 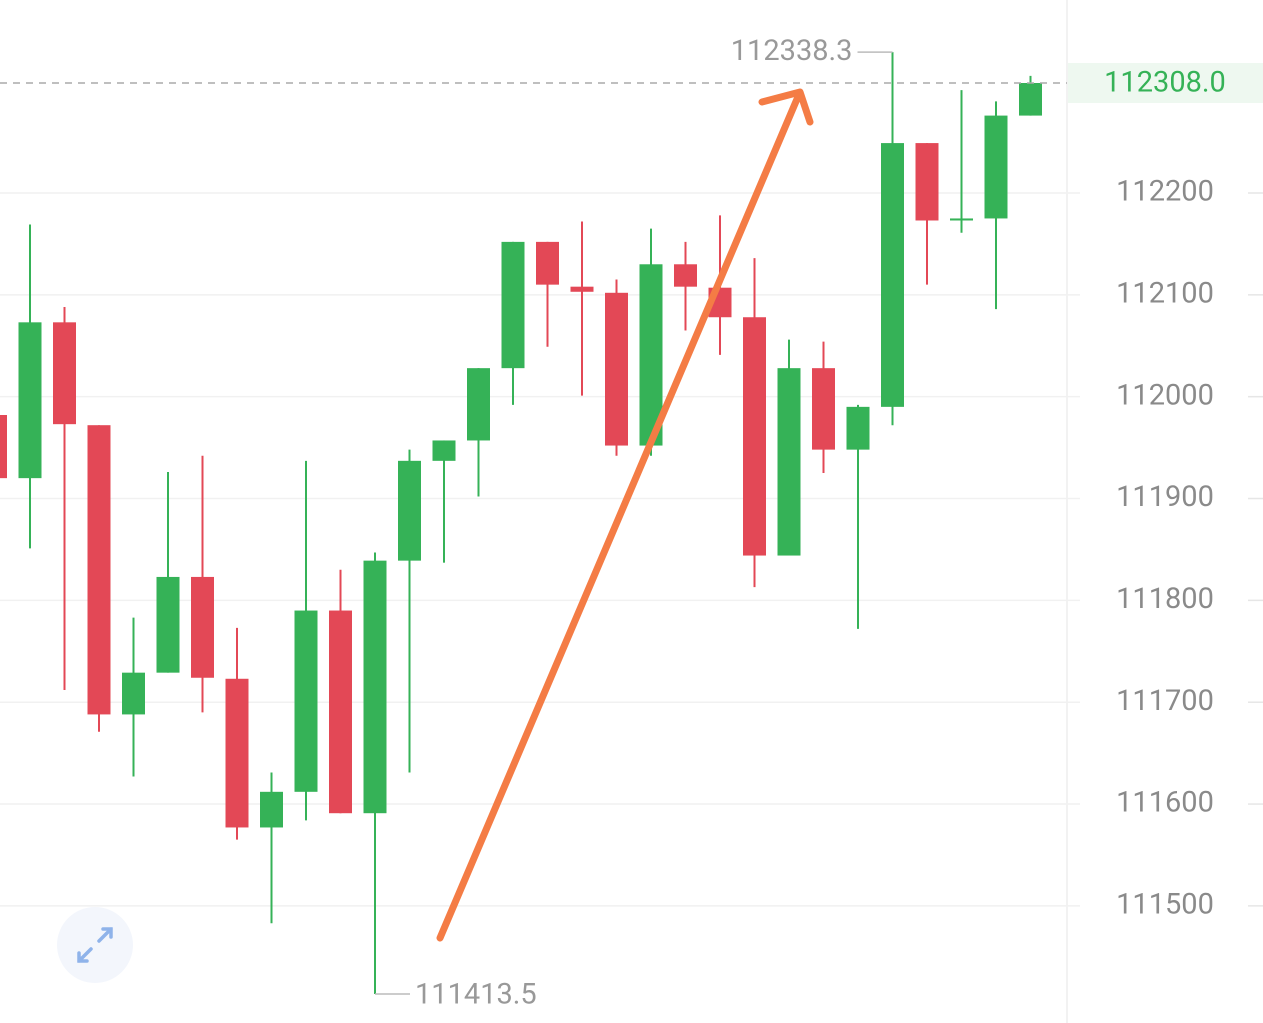 I want to click on y-tick-label: 111500, so click(x=1165, y=905).